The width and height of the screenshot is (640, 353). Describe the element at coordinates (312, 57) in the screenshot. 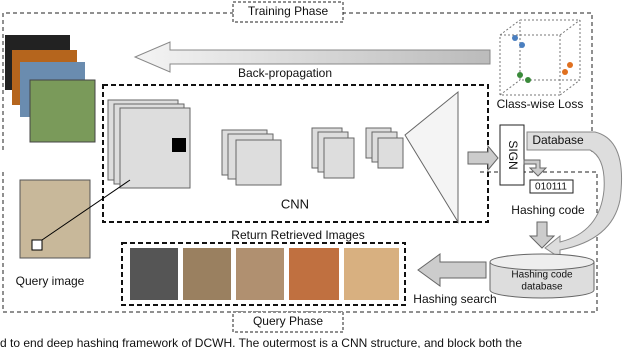

I see `backprop-arrow` at that location.